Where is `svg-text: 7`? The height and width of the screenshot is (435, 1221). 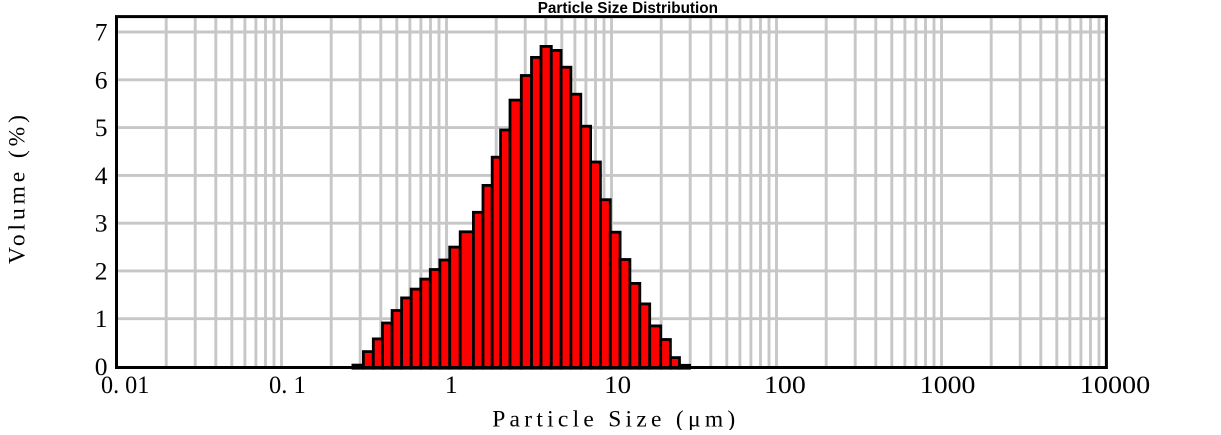 svg-text: 7 is located at coordinates (101, 32).